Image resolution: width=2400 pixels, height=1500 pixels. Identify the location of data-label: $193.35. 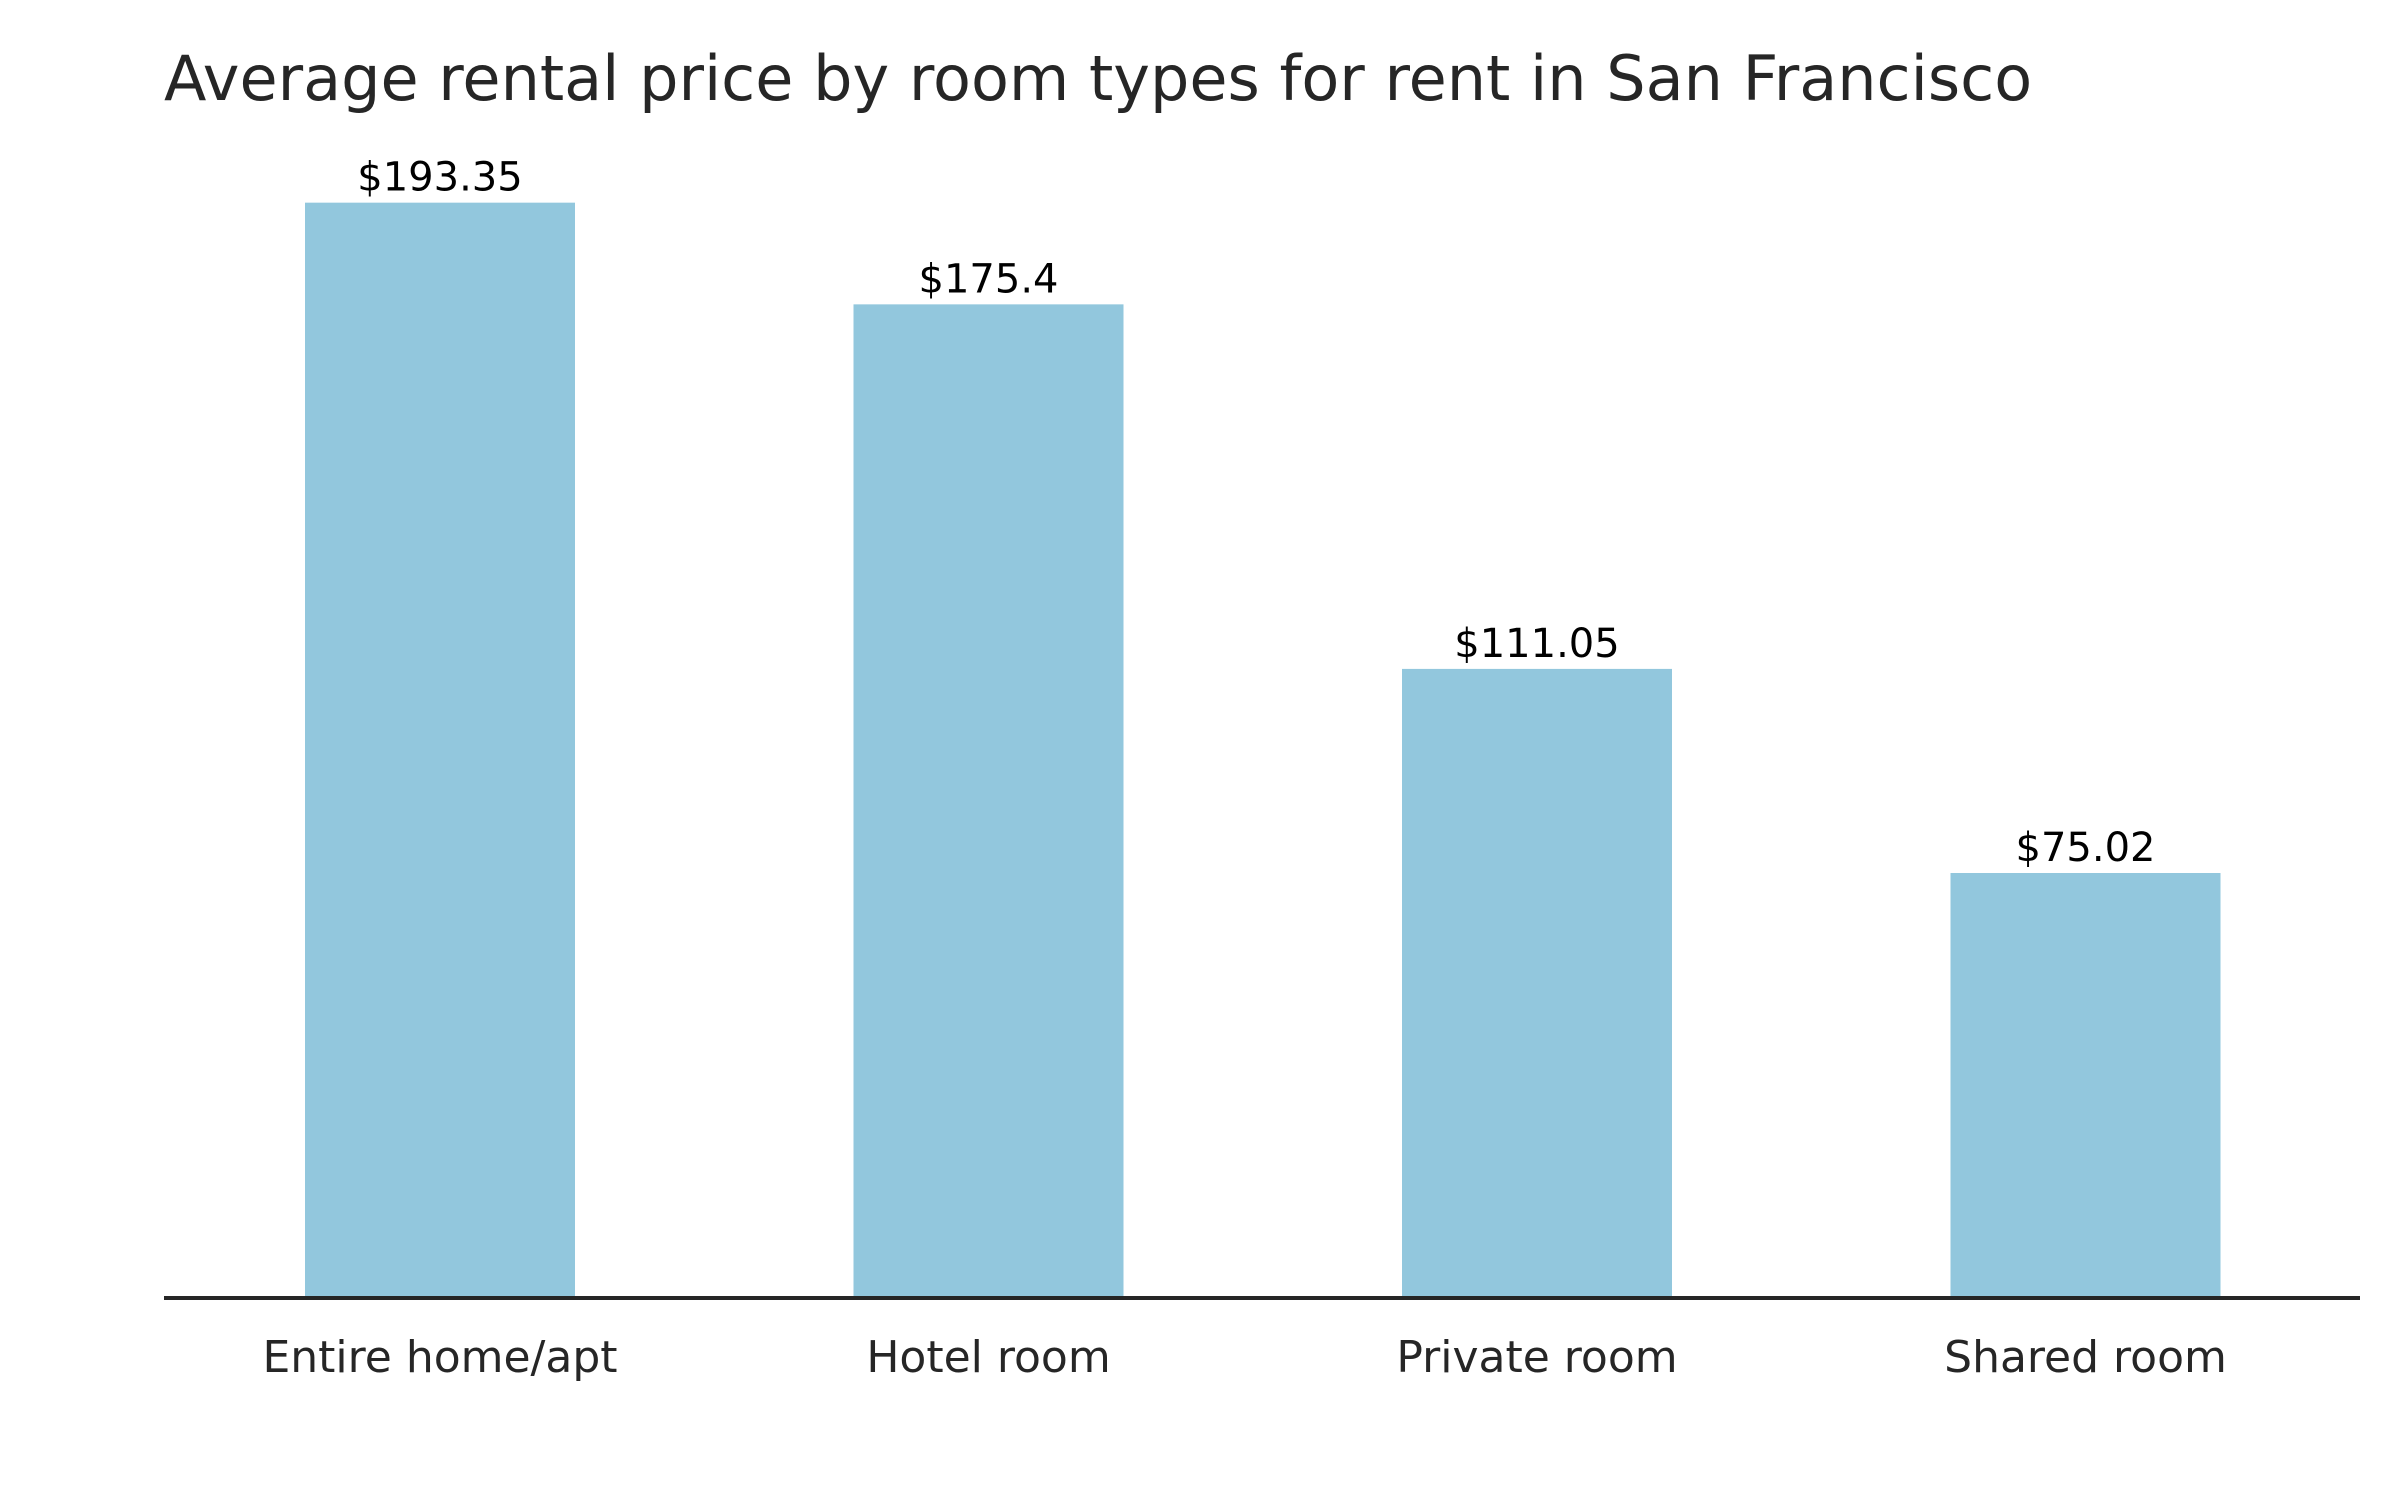
(439, 178).